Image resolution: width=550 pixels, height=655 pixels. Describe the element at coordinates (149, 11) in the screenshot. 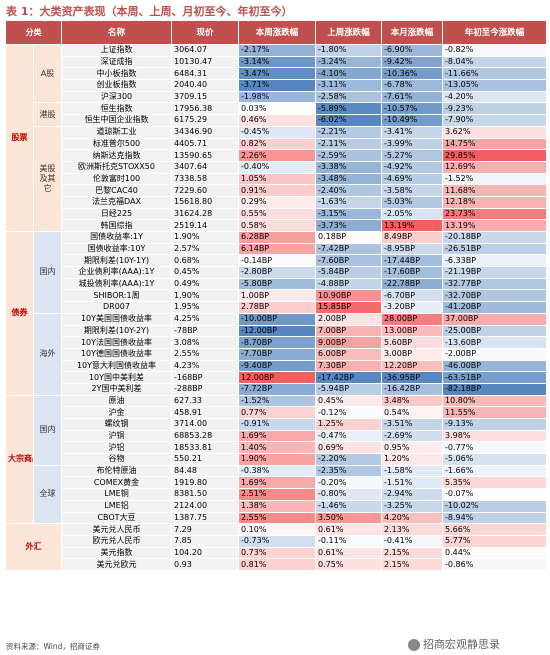

I see `table-title: 表 1：大类资产表现（本周、上周、月初至今、年初至今）` at that location.